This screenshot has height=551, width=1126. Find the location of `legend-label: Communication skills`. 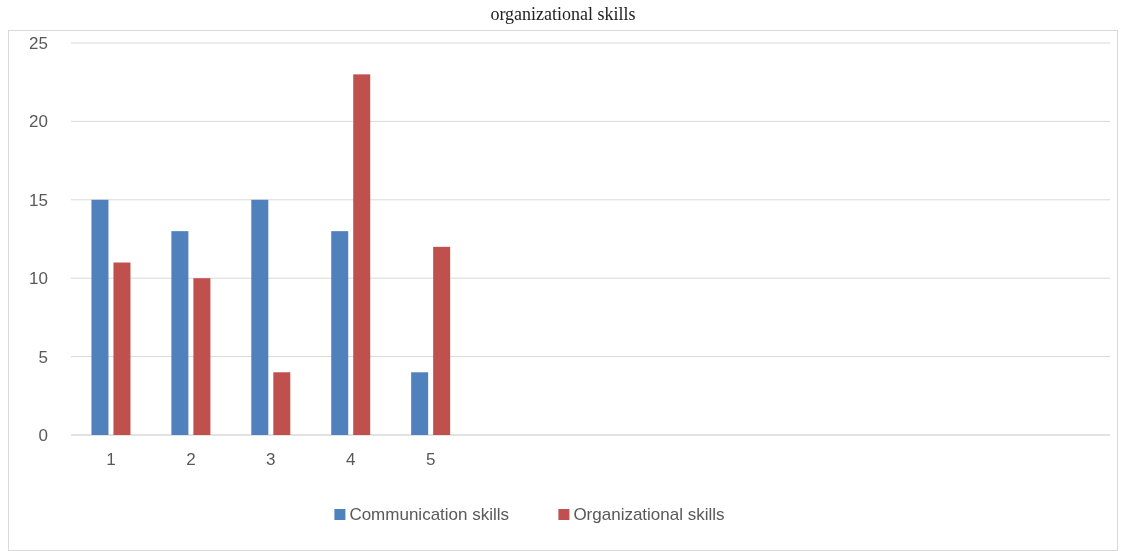

legend-label: Communication skills is located at coordinates (429, 514).